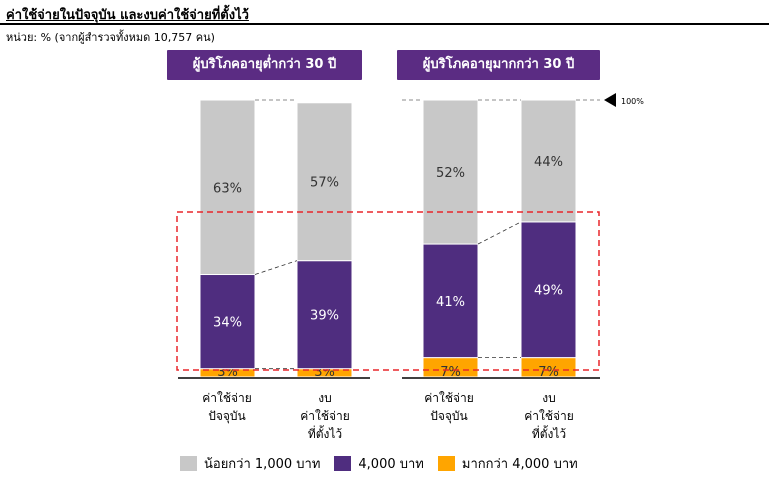 This screenshot has width=769, height=479. I want to click on data-label-low-1: 57%, so click(324, 183).